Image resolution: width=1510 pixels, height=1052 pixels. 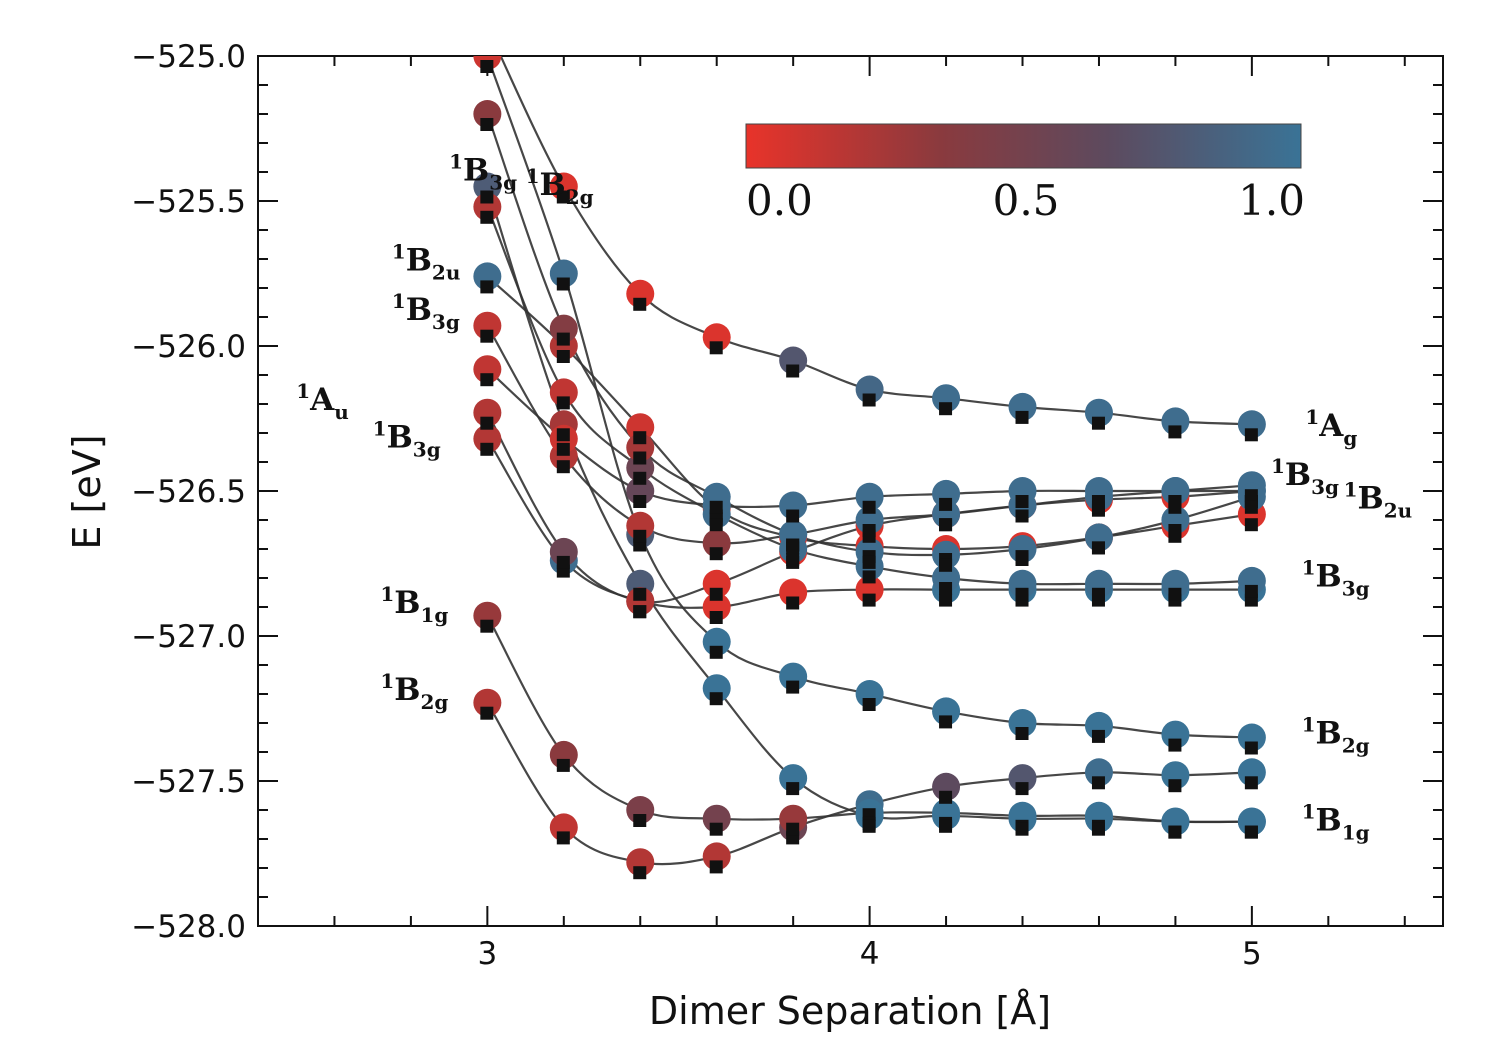 What do you see at coordinates (1252, 954) in the screenshot?
I see `x-tick-label: 5` at bounding box center [1252, 954].